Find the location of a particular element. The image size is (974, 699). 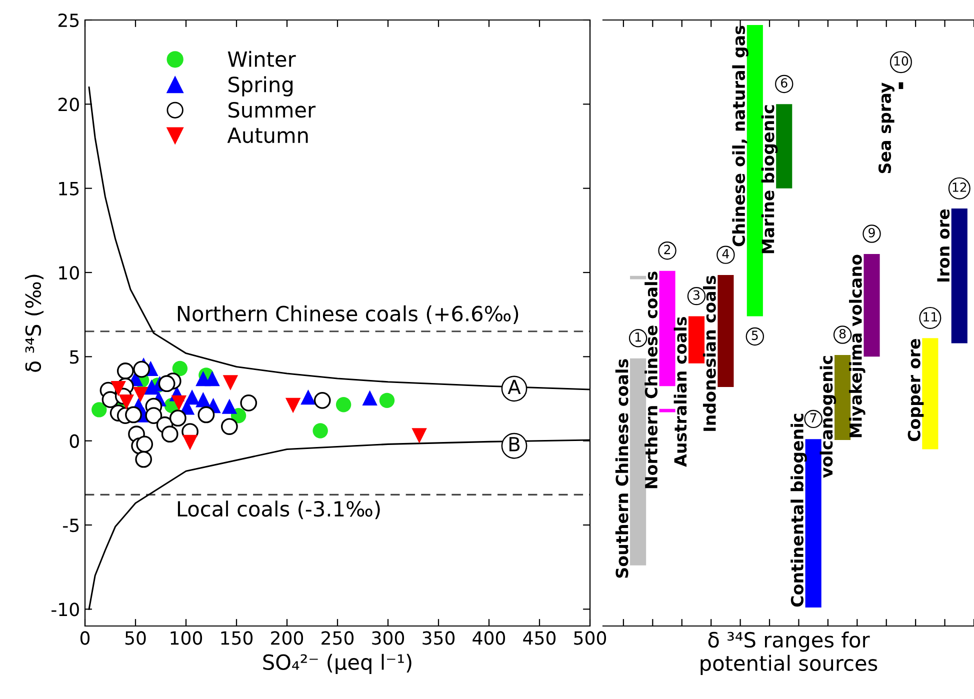

ref-line-label: Local coals (-3.1‰) is located at coordinates (279, 510).